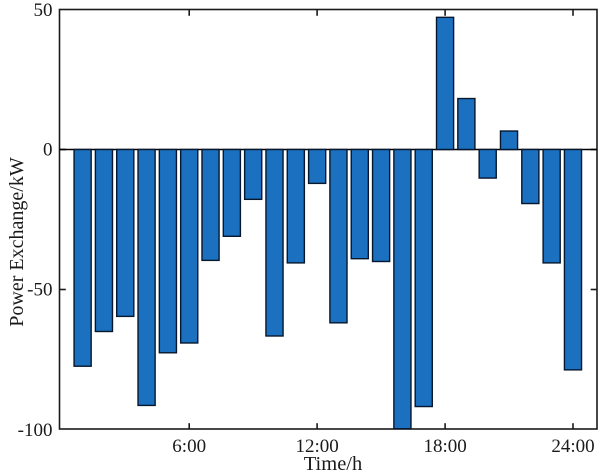 This screenshot has height=475, width=601. I want to click on svg-text: 24:00, so click(572, 446).